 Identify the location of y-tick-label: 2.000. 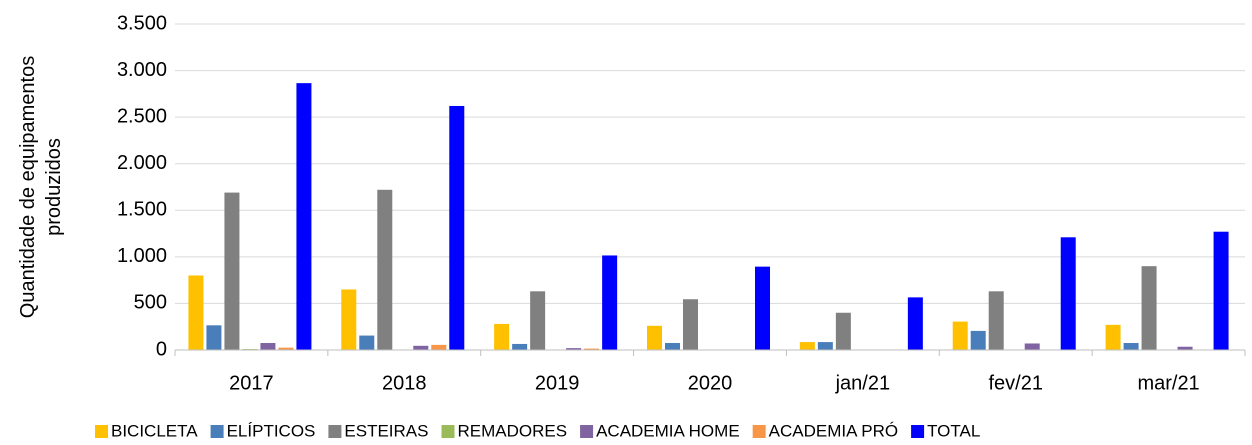
(142, 163).